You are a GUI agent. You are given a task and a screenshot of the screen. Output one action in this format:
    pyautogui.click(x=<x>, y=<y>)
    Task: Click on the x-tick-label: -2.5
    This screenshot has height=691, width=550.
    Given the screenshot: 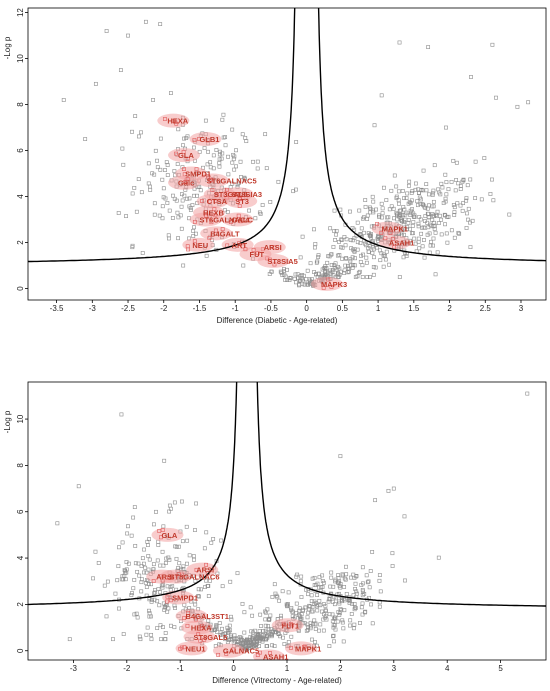 What is the action you would take?
    pyautogui.click(x=128, y=308)
    